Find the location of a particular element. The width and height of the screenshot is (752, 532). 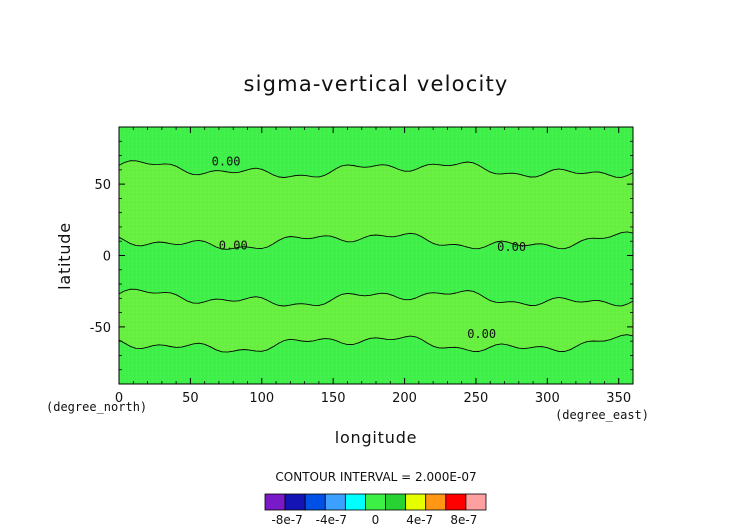

colorbar-tick-label: 4e-7 is located at coordinates (419, 520).